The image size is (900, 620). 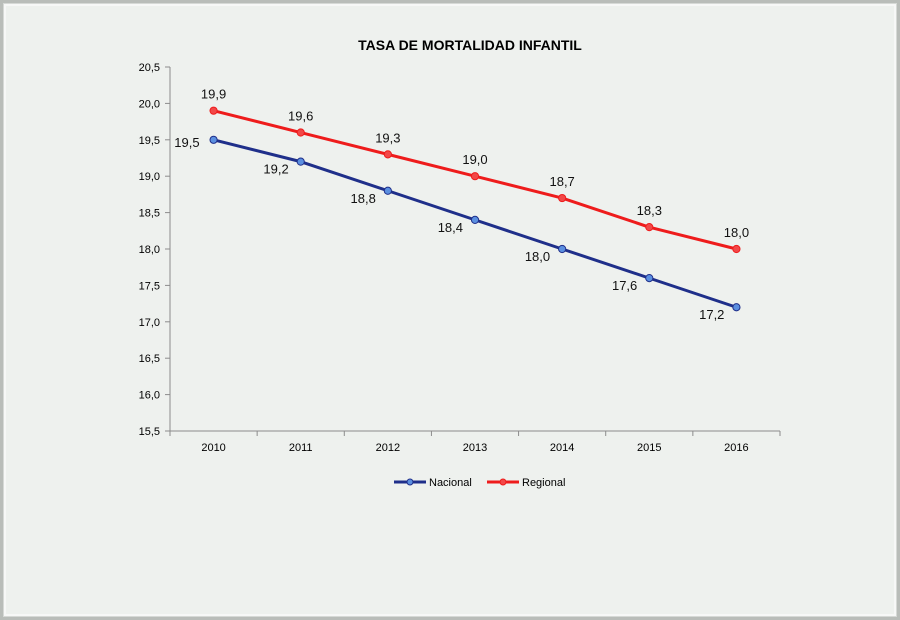 I want to click on chart-title: TASA DE MORTALIDAD INFANTIL, so click(x=470, y=45).